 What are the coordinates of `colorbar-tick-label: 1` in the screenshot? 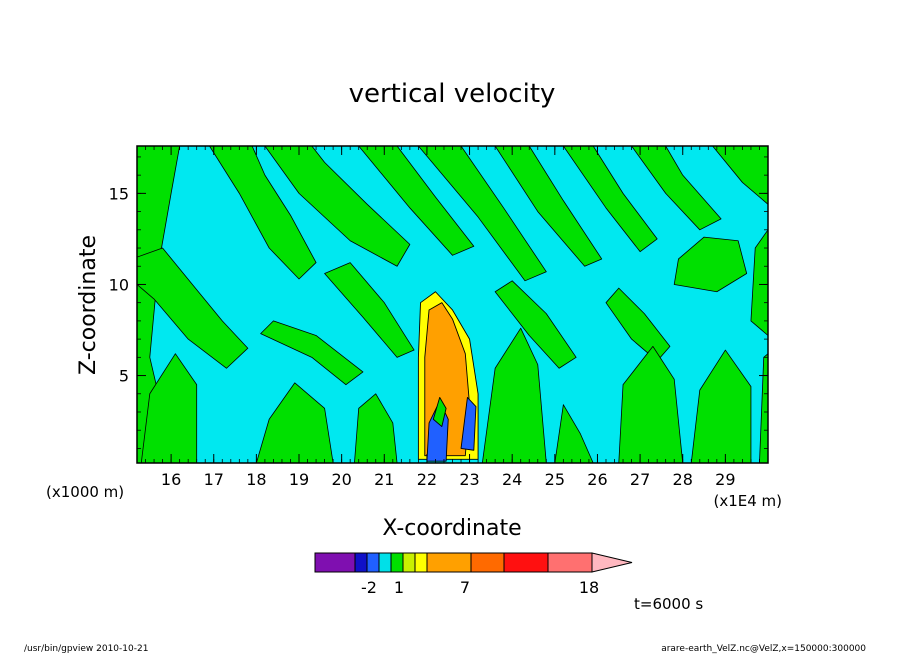 It's located at (399, 587).